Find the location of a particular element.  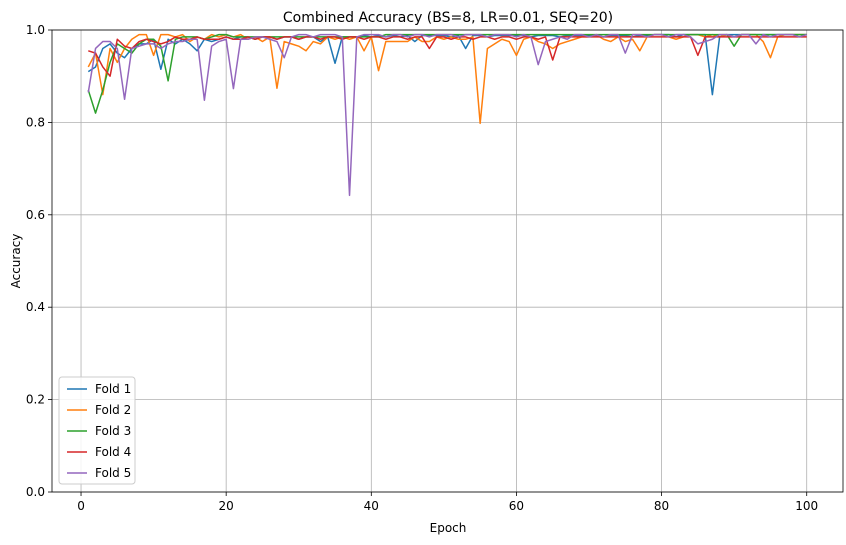

legend-label: Fold 1 is located at coordinates (113, 389).